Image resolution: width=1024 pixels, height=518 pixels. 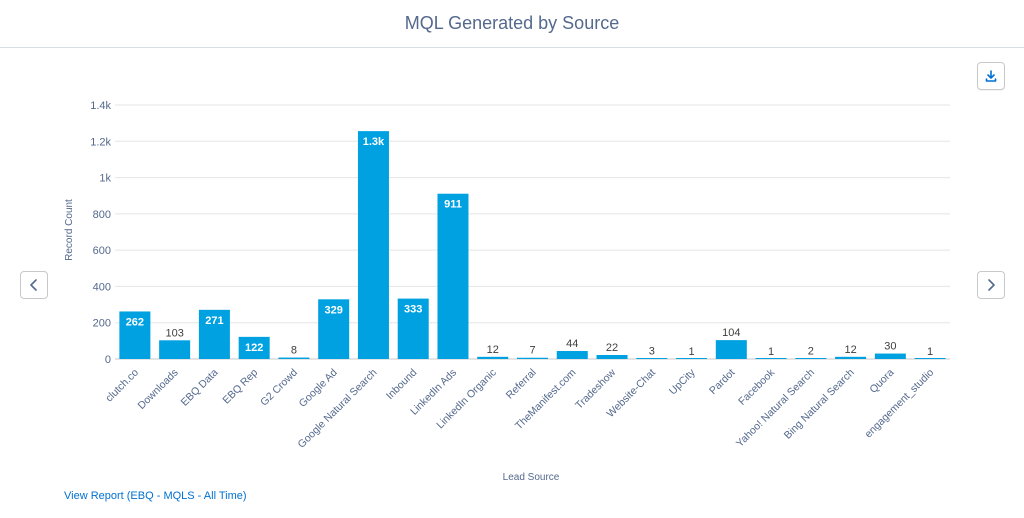 What do you see at coordinates (453, 205) in the screenshot?
I see `data-label: 911` at bounding box center [453, 205].